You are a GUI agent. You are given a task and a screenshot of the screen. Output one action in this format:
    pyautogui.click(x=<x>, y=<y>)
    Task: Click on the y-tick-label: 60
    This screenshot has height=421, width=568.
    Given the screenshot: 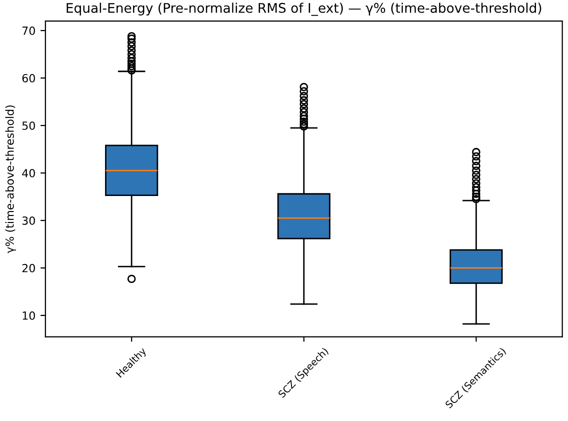 What is the action you would take?
    pyautogui.click(x=28, y=78)
    